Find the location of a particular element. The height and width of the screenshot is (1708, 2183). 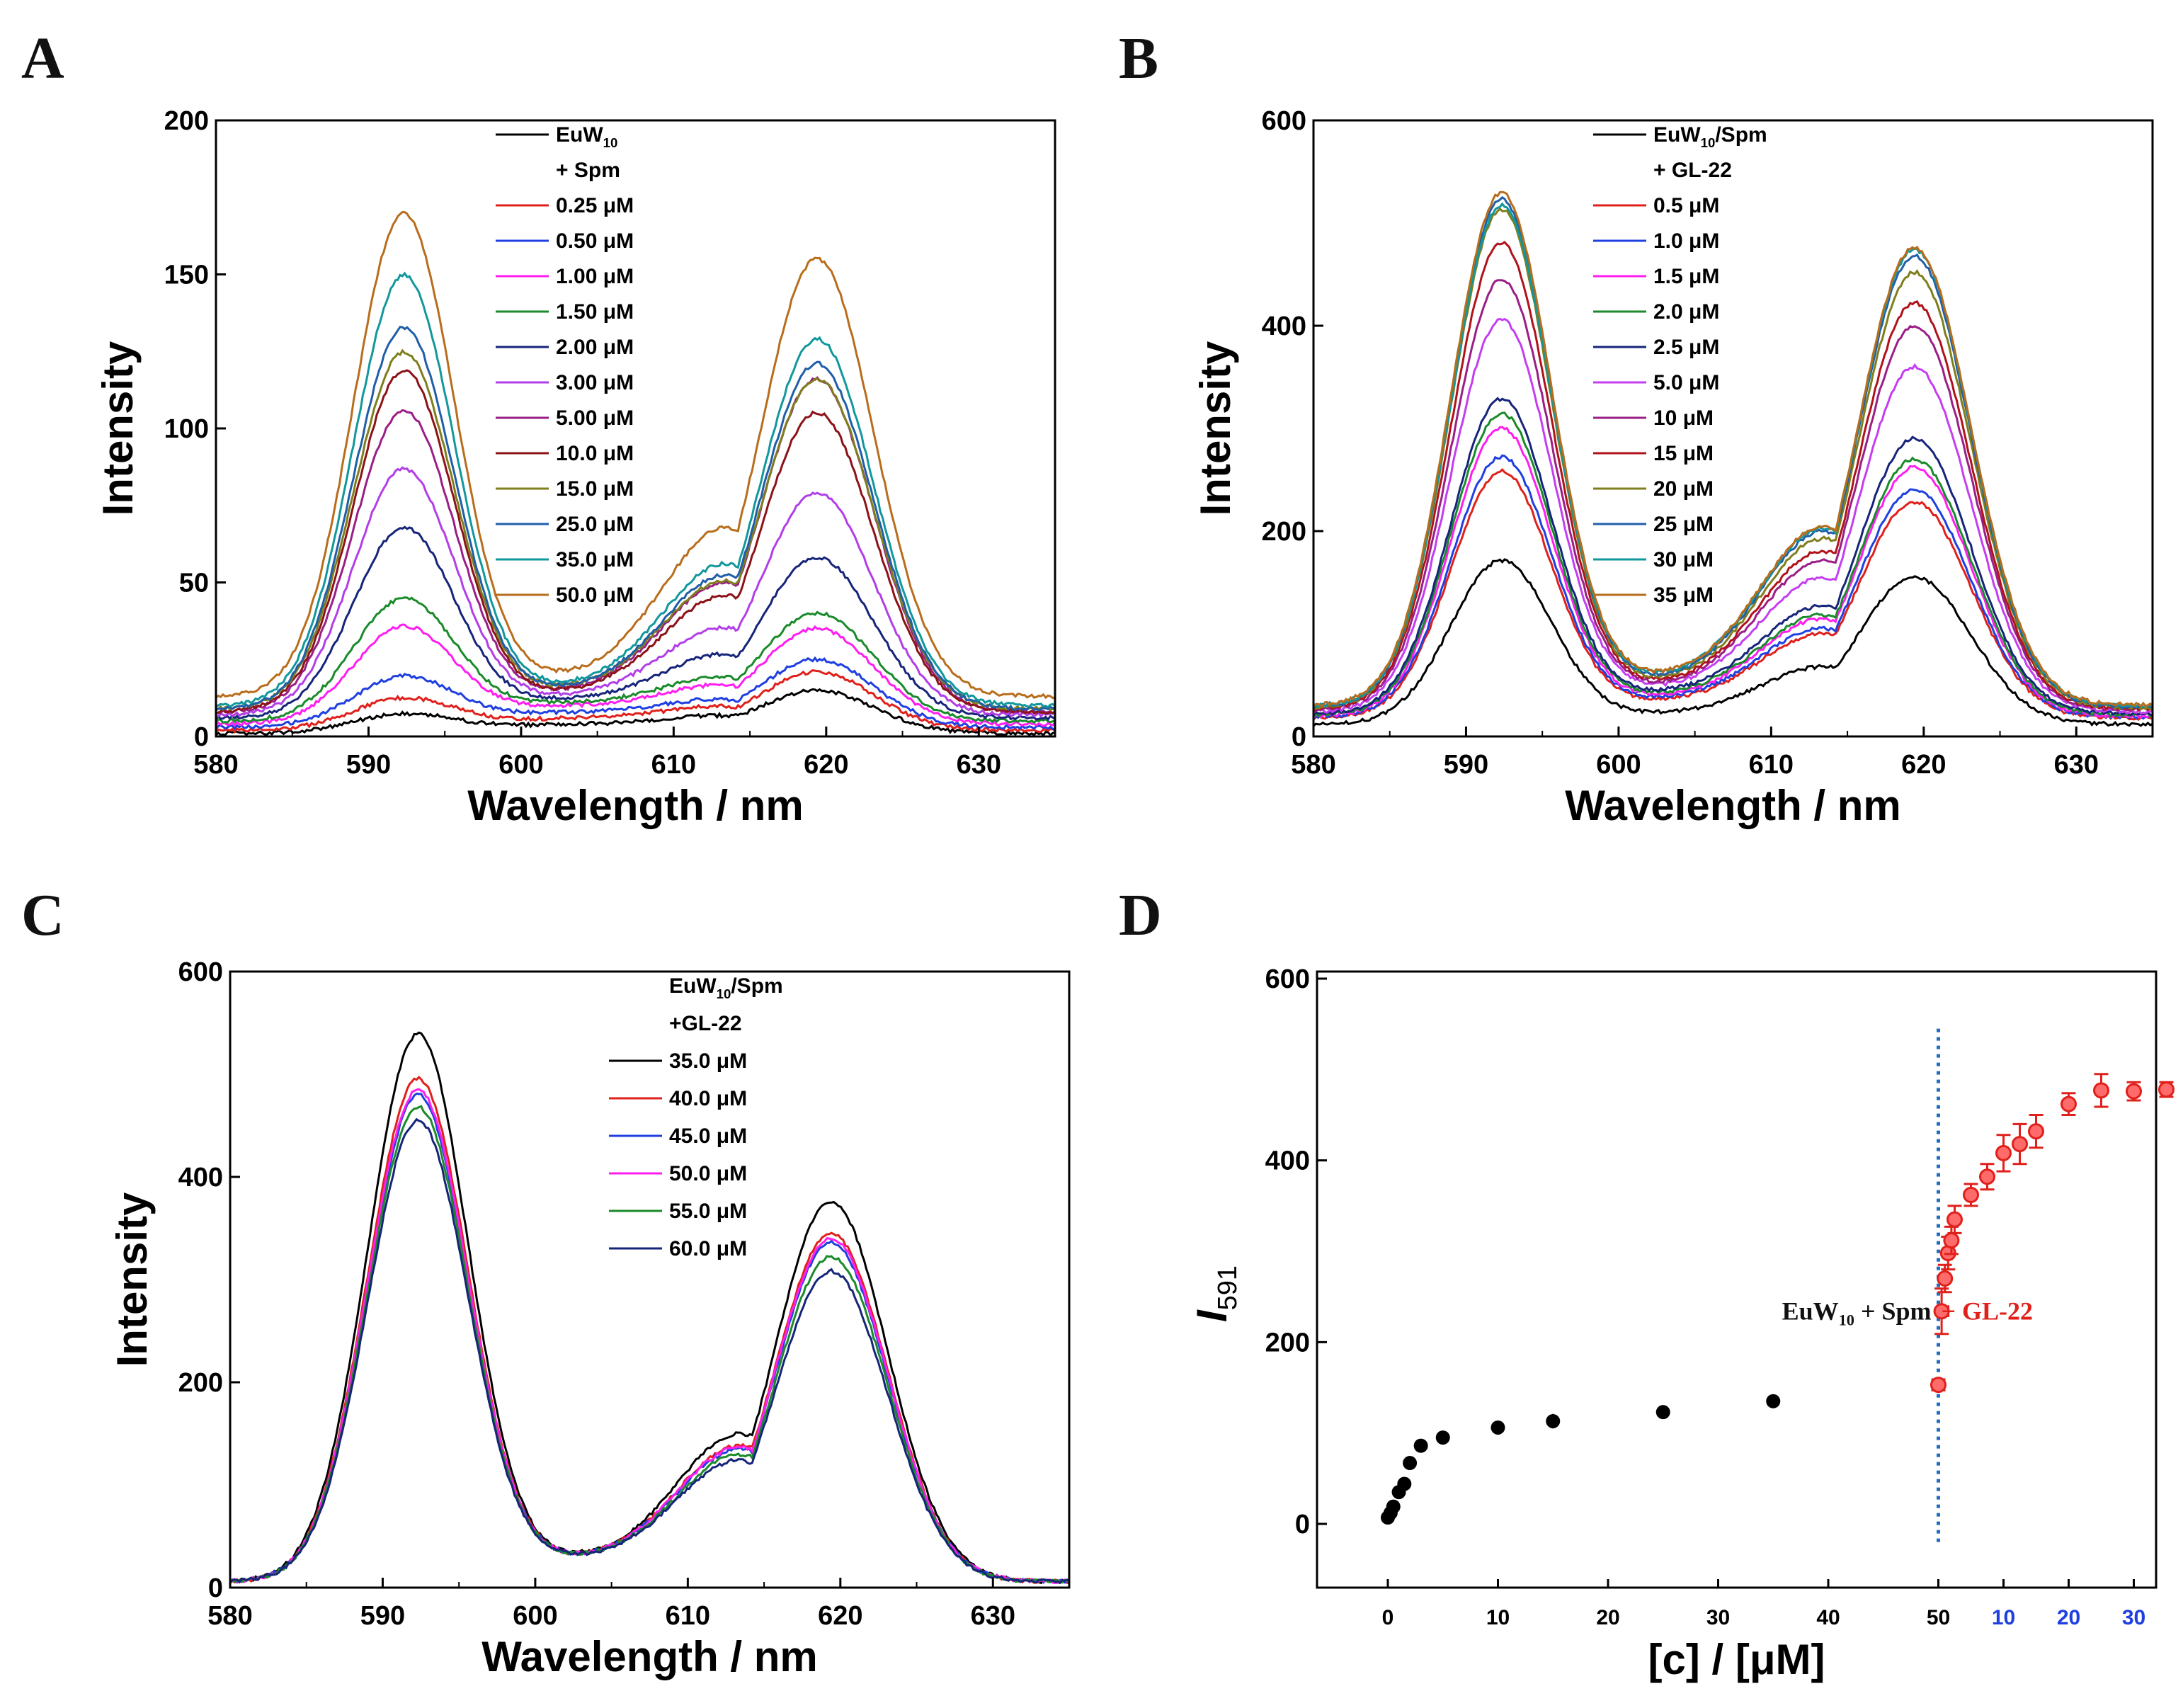

legend-label: 35.0 μM is located at coordinates (595, 559).